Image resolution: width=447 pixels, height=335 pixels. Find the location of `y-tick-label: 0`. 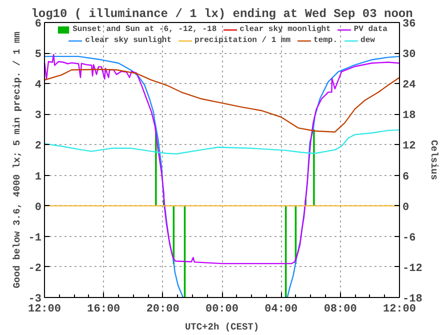

y-tick-label: 0 is located at coordinates (38, 208).